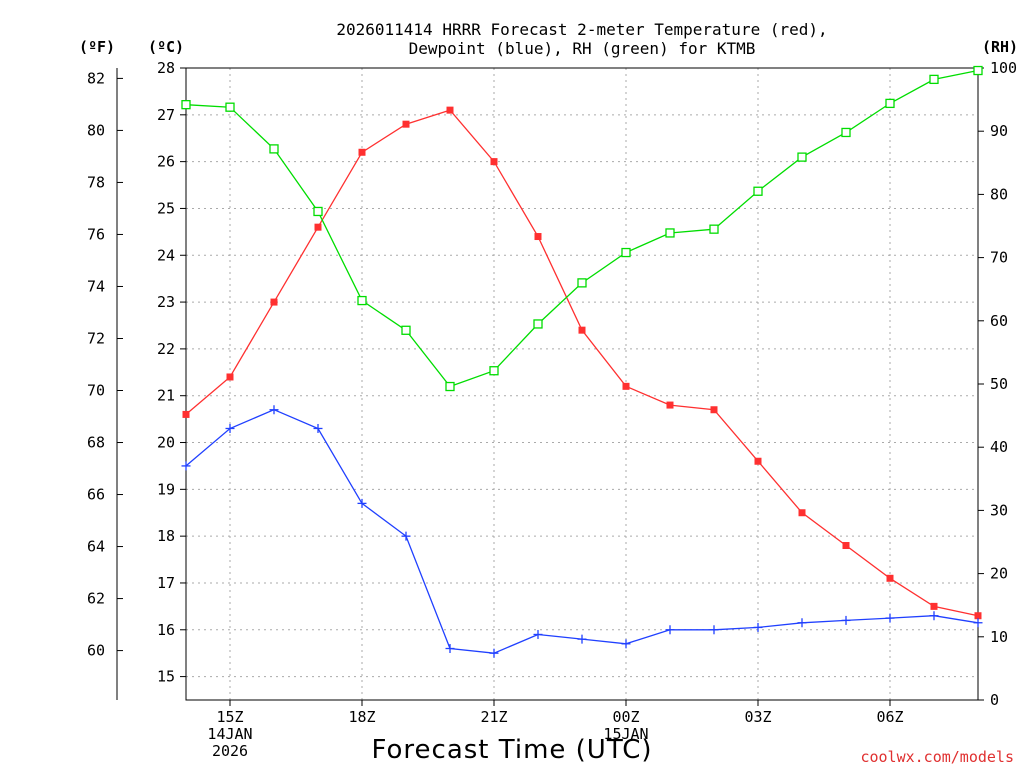 This screenshot has width=1024, height=768. Describe the element at coordinates (625, 717) in the screenshot. I see `x-tick-label: 00Z` at that location.